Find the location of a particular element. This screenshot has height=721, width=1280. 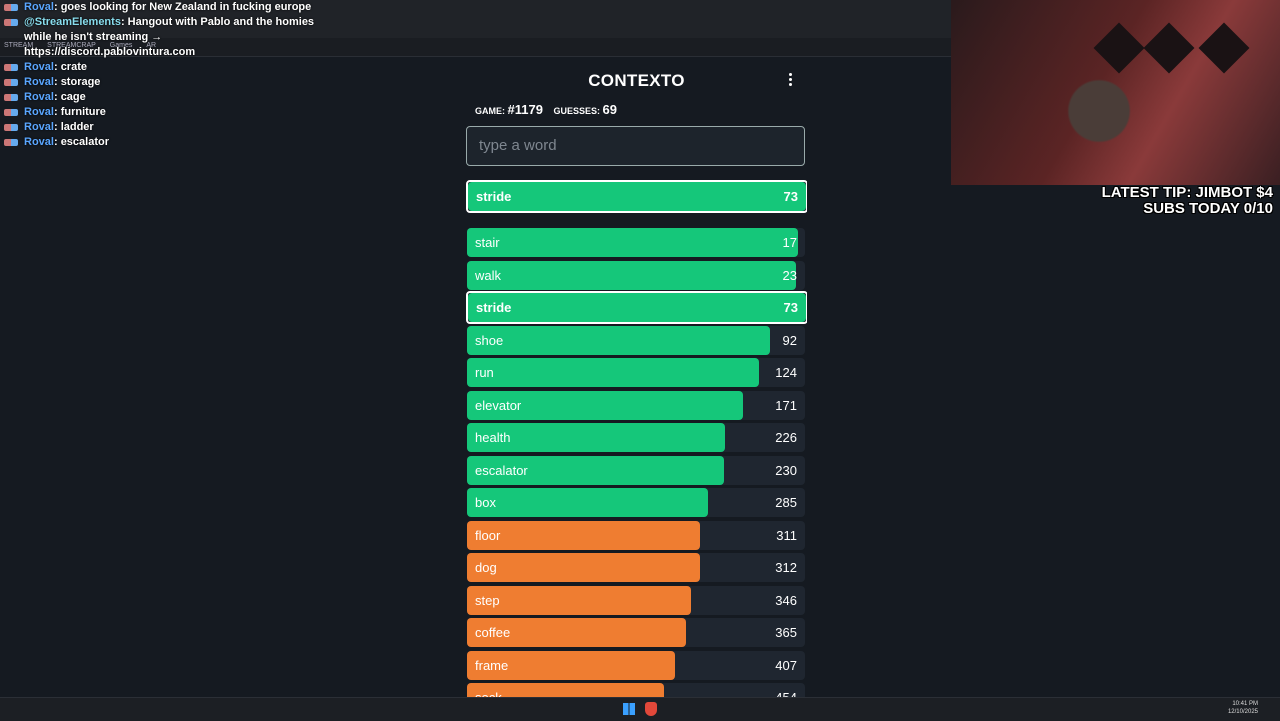

guess-row: walk 23 is located at coordinates (636, 275).